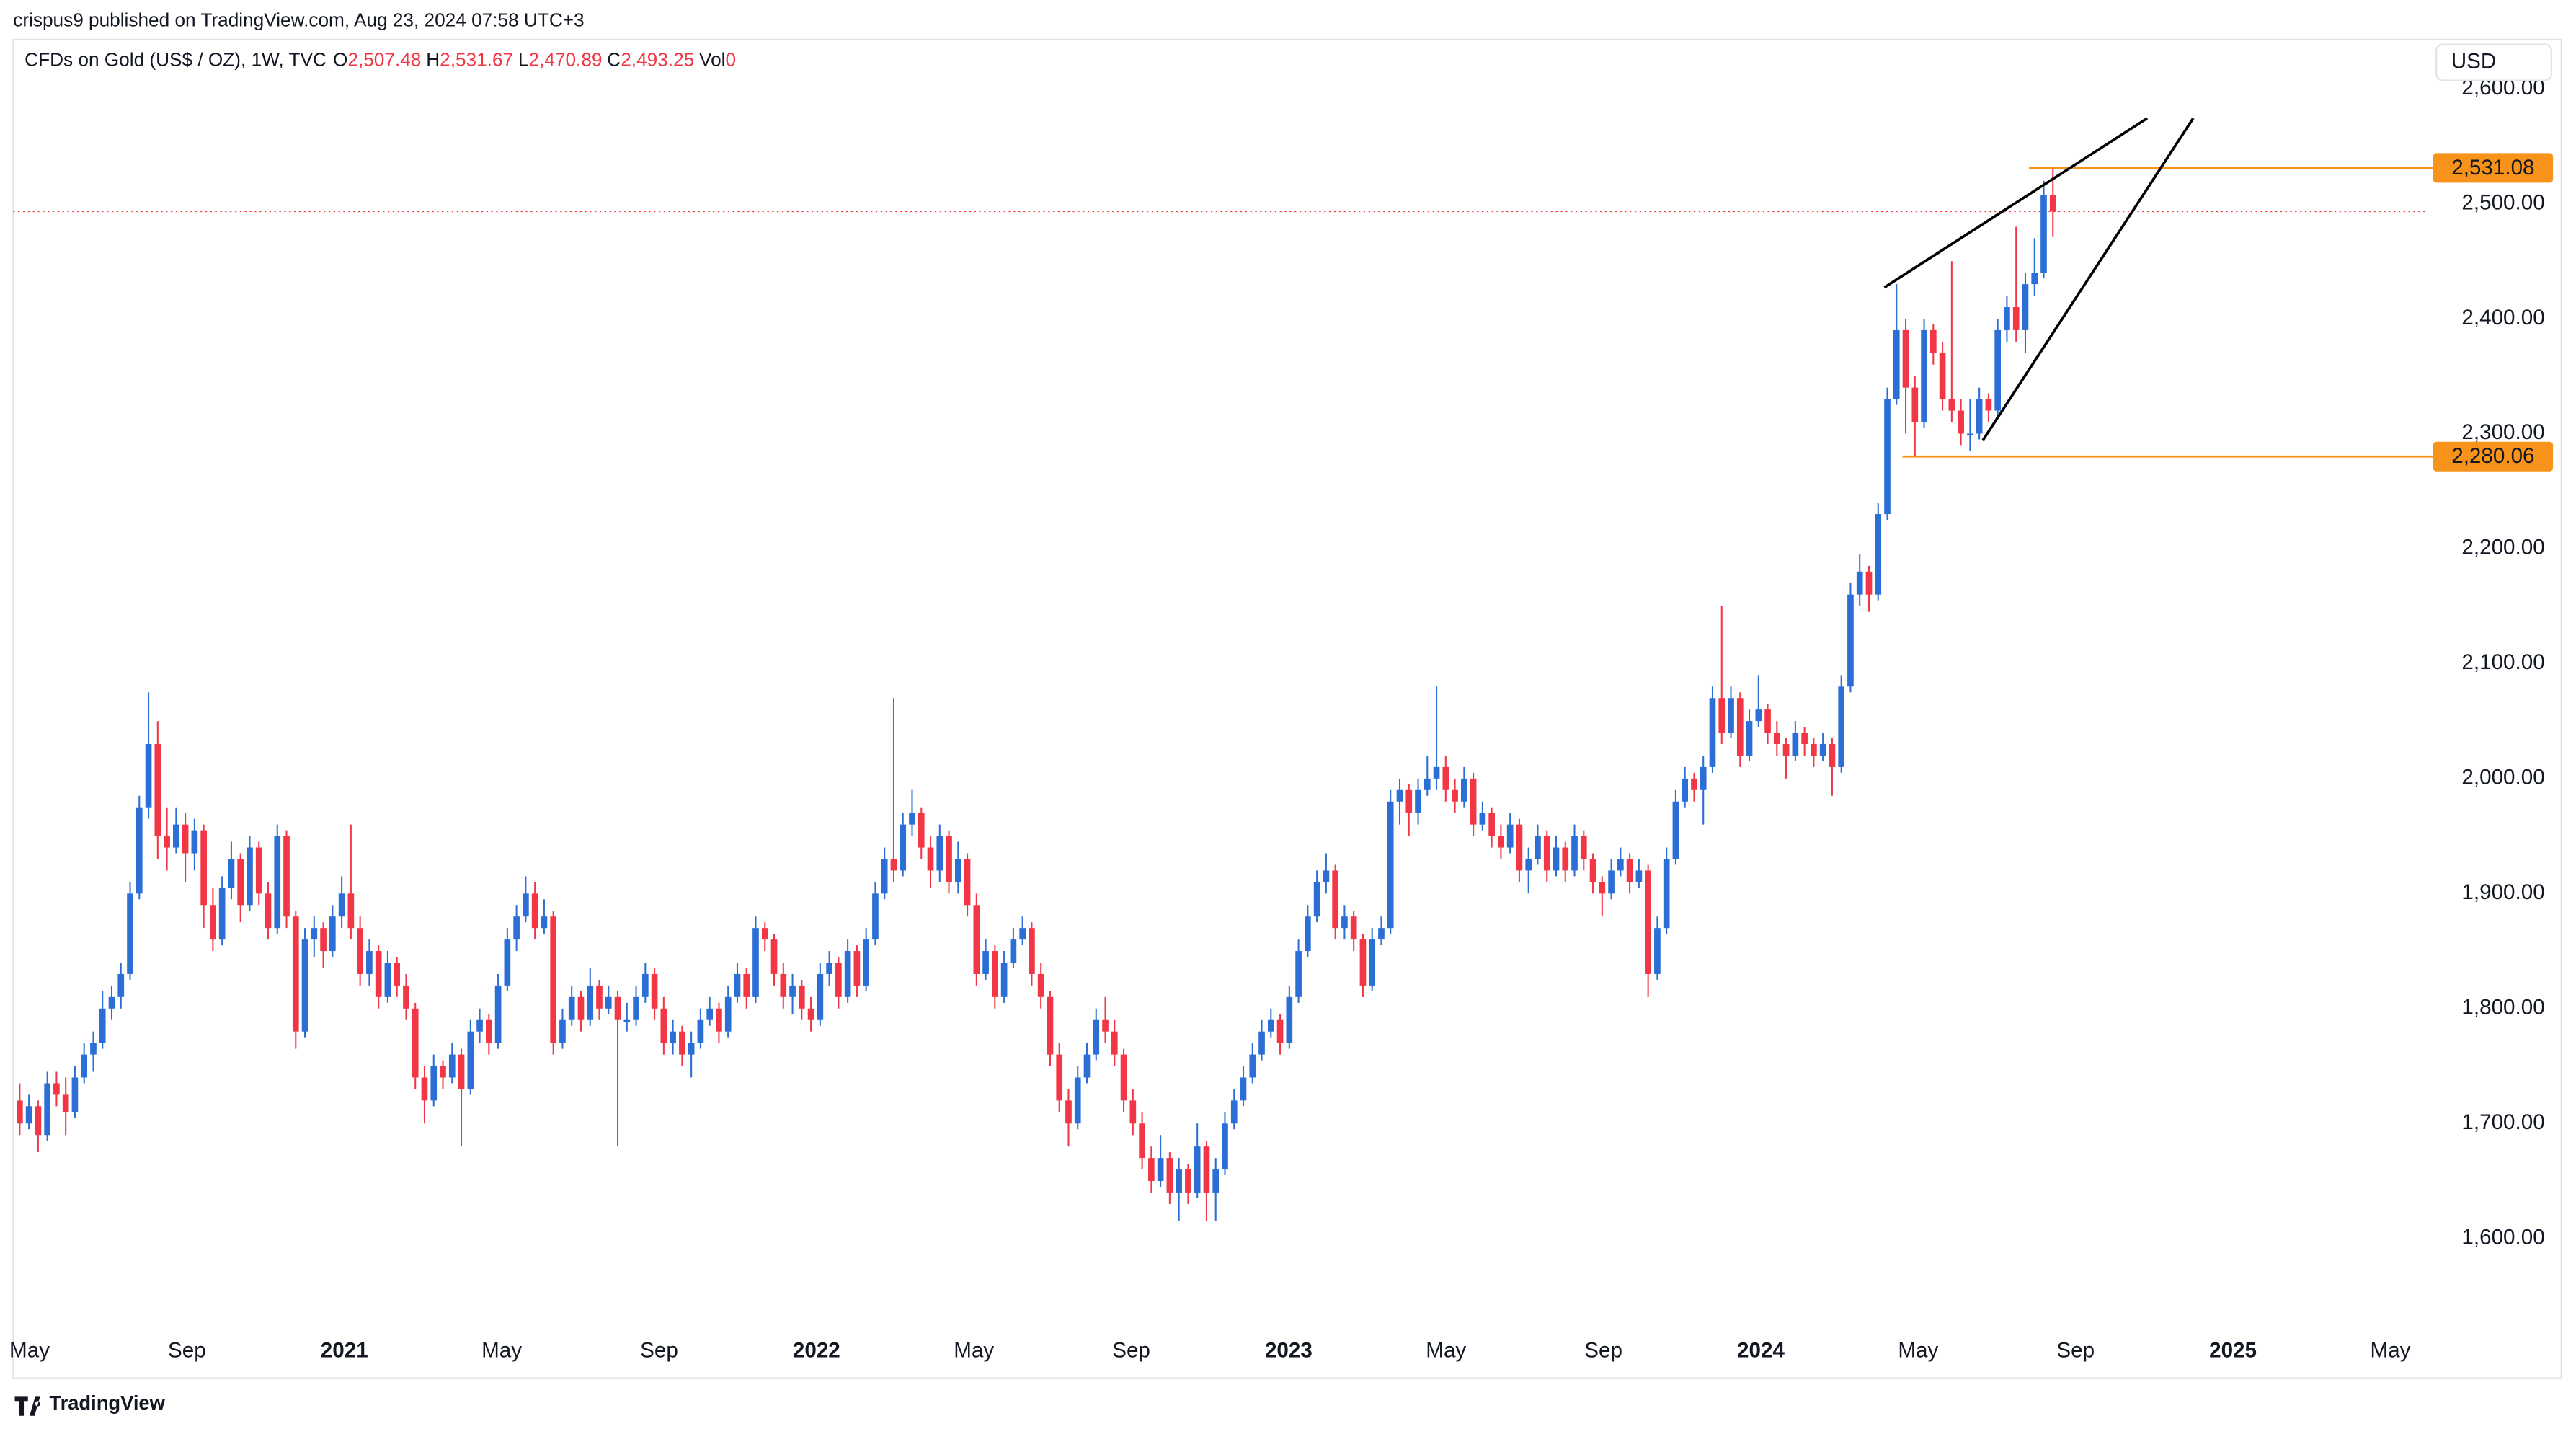  I want to click on x-tick-label: 2024, so click(1761, 1351).